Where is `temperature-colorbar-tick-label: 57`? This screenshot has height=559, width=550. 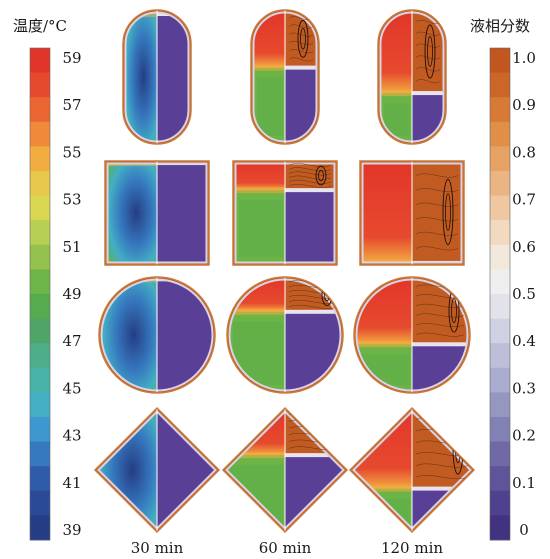 temperature-colorbar-tick-label: 57 is located at coordinates (71, 105).